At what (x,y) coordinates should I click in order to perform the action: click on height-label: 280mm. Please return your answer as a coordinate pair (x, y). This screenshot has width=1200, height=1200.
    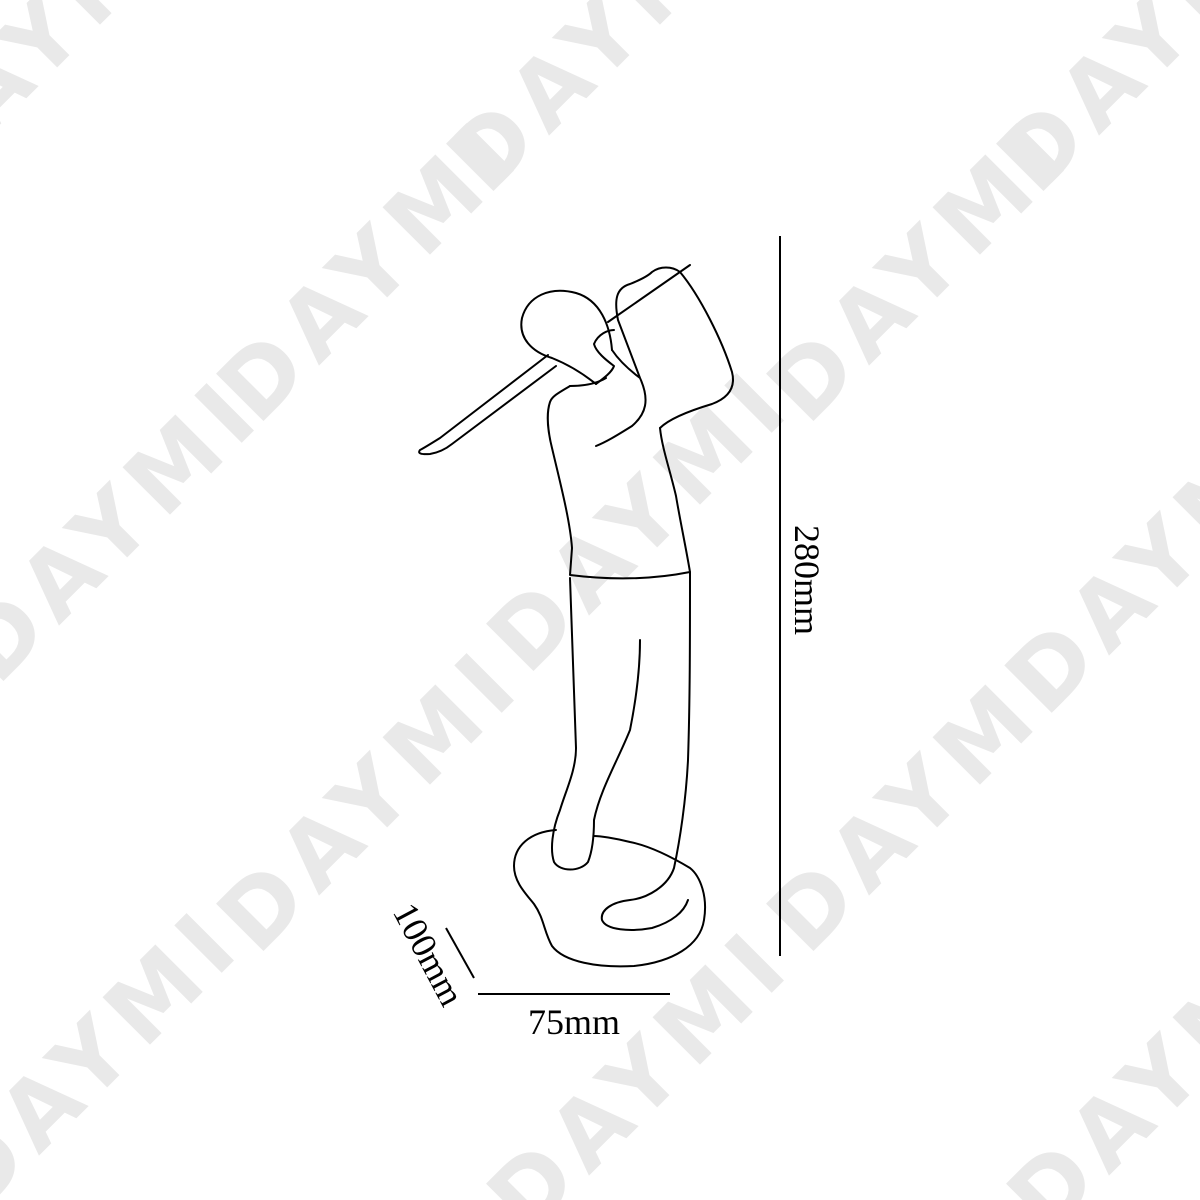
    Looking at the image, I should click on (807, 580).